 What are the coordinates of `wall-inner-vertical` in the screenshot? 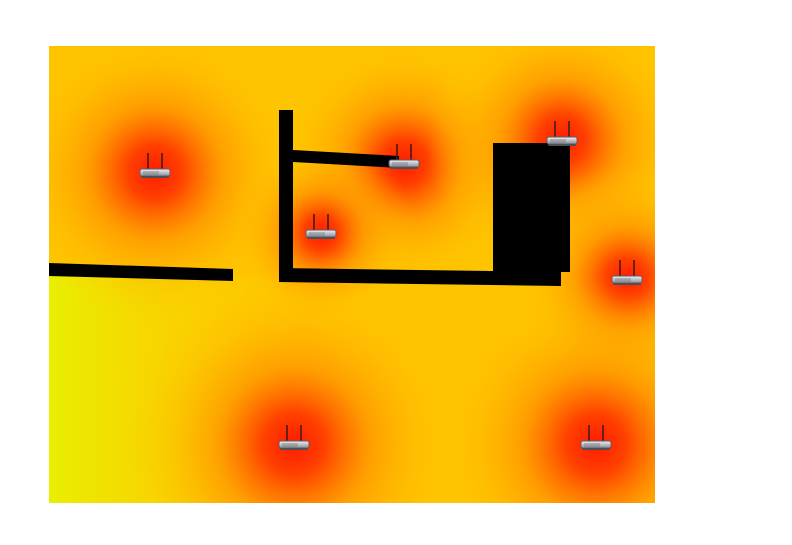 It's located at (286, 190).